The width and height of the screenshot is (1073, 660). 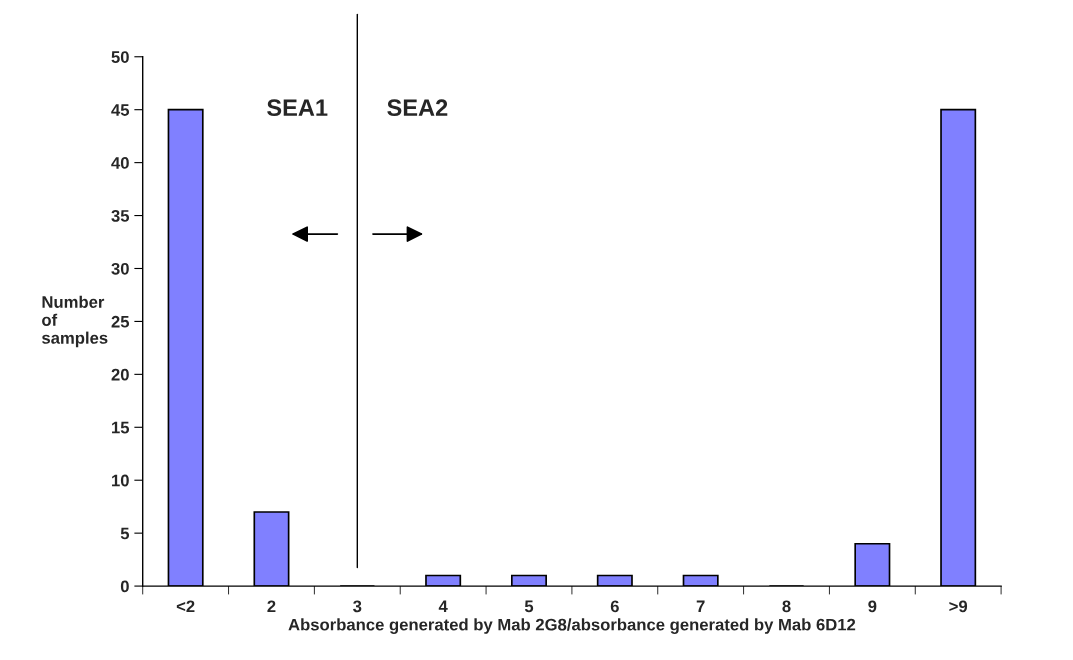 I want to click on x-tick-label: <2, so click(x=185, y=606).